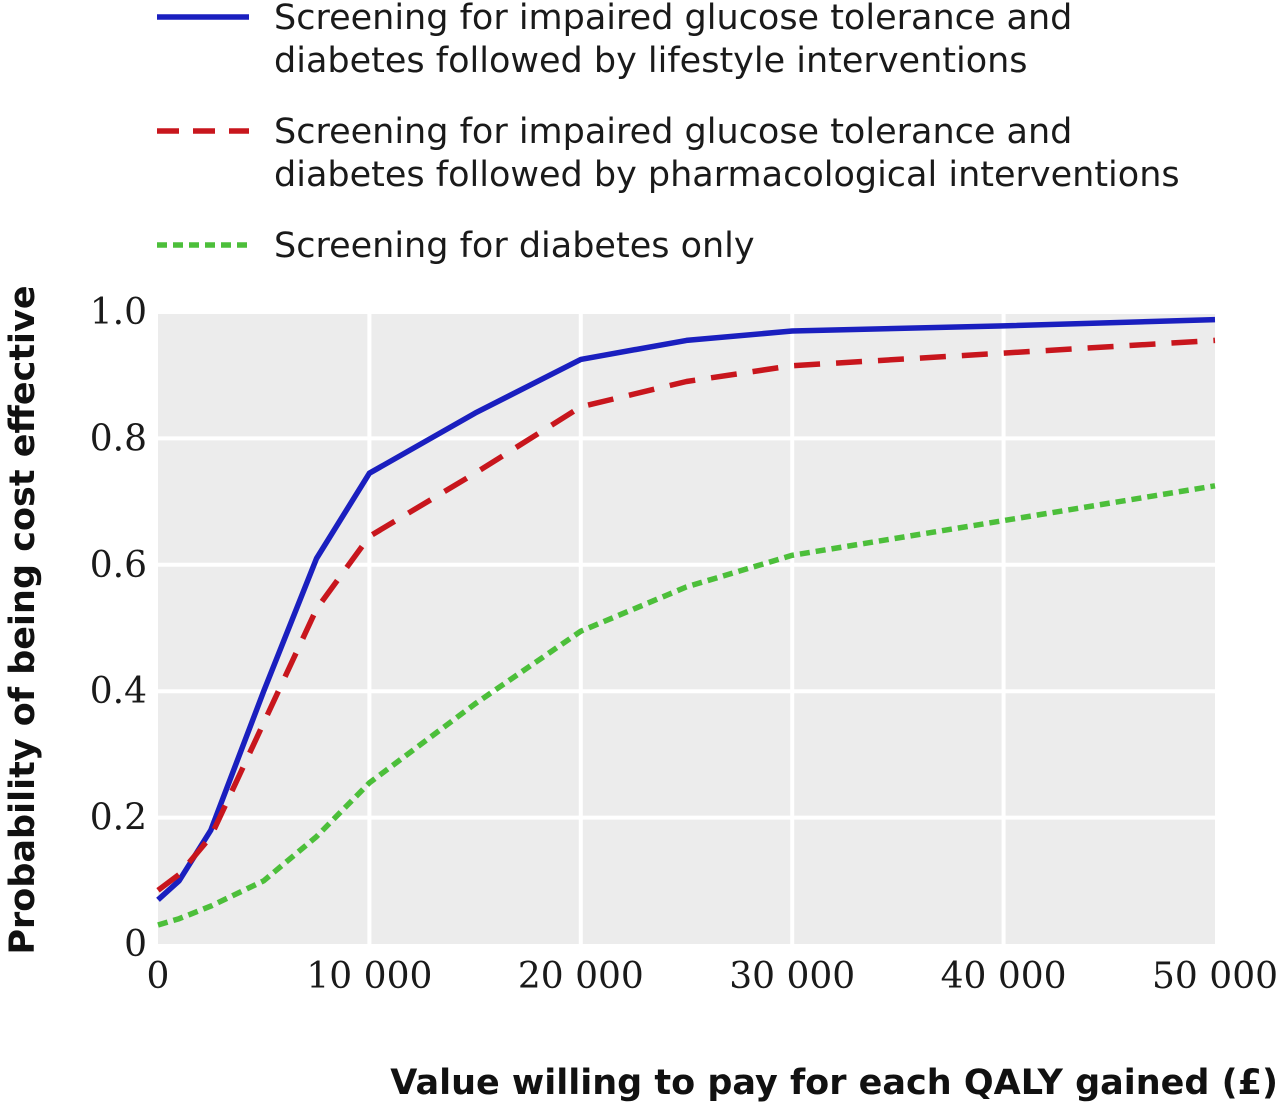 This screenshot has height=1104, width=1280. Describe the element at coordinates (712, 976) in the screenshot. I see `x-tick-labels: 0 10 000 20 000 30 000 40 000 50 000` at that location.